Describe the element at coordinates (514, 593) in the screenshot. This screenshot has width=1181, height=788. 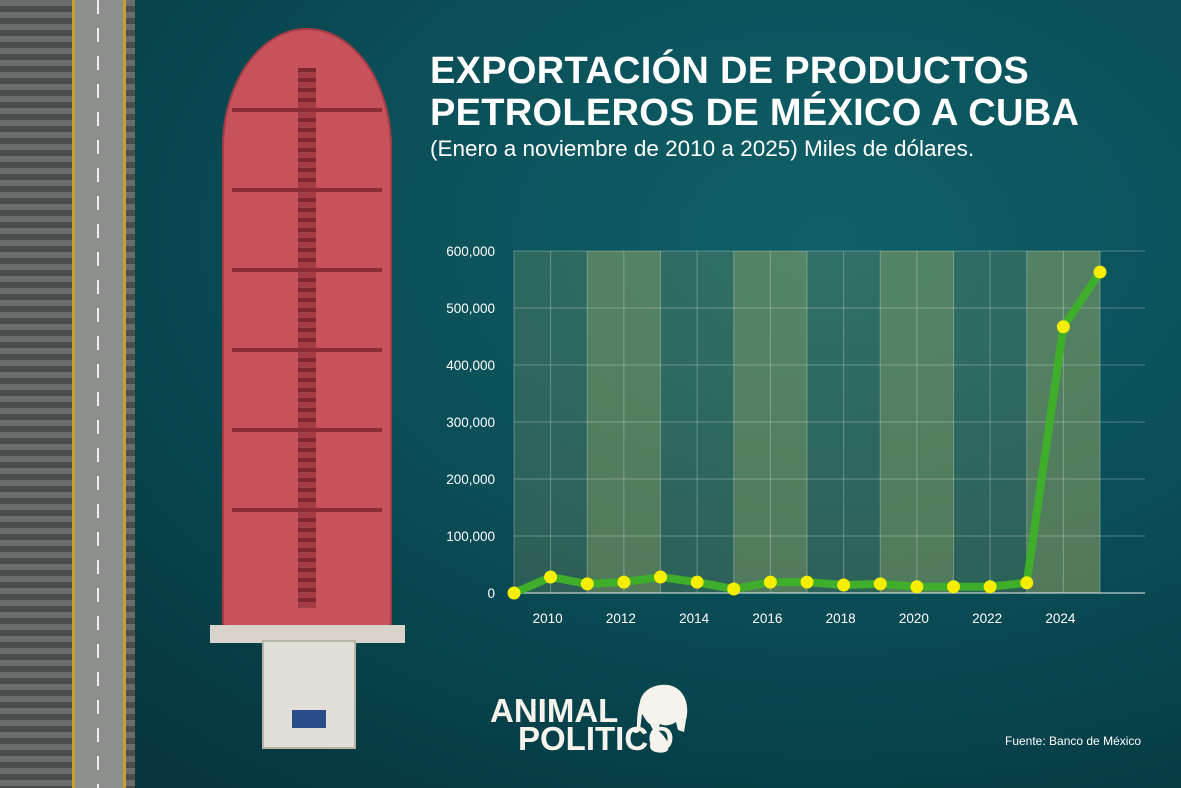
I see `data-point-2009` at that location.